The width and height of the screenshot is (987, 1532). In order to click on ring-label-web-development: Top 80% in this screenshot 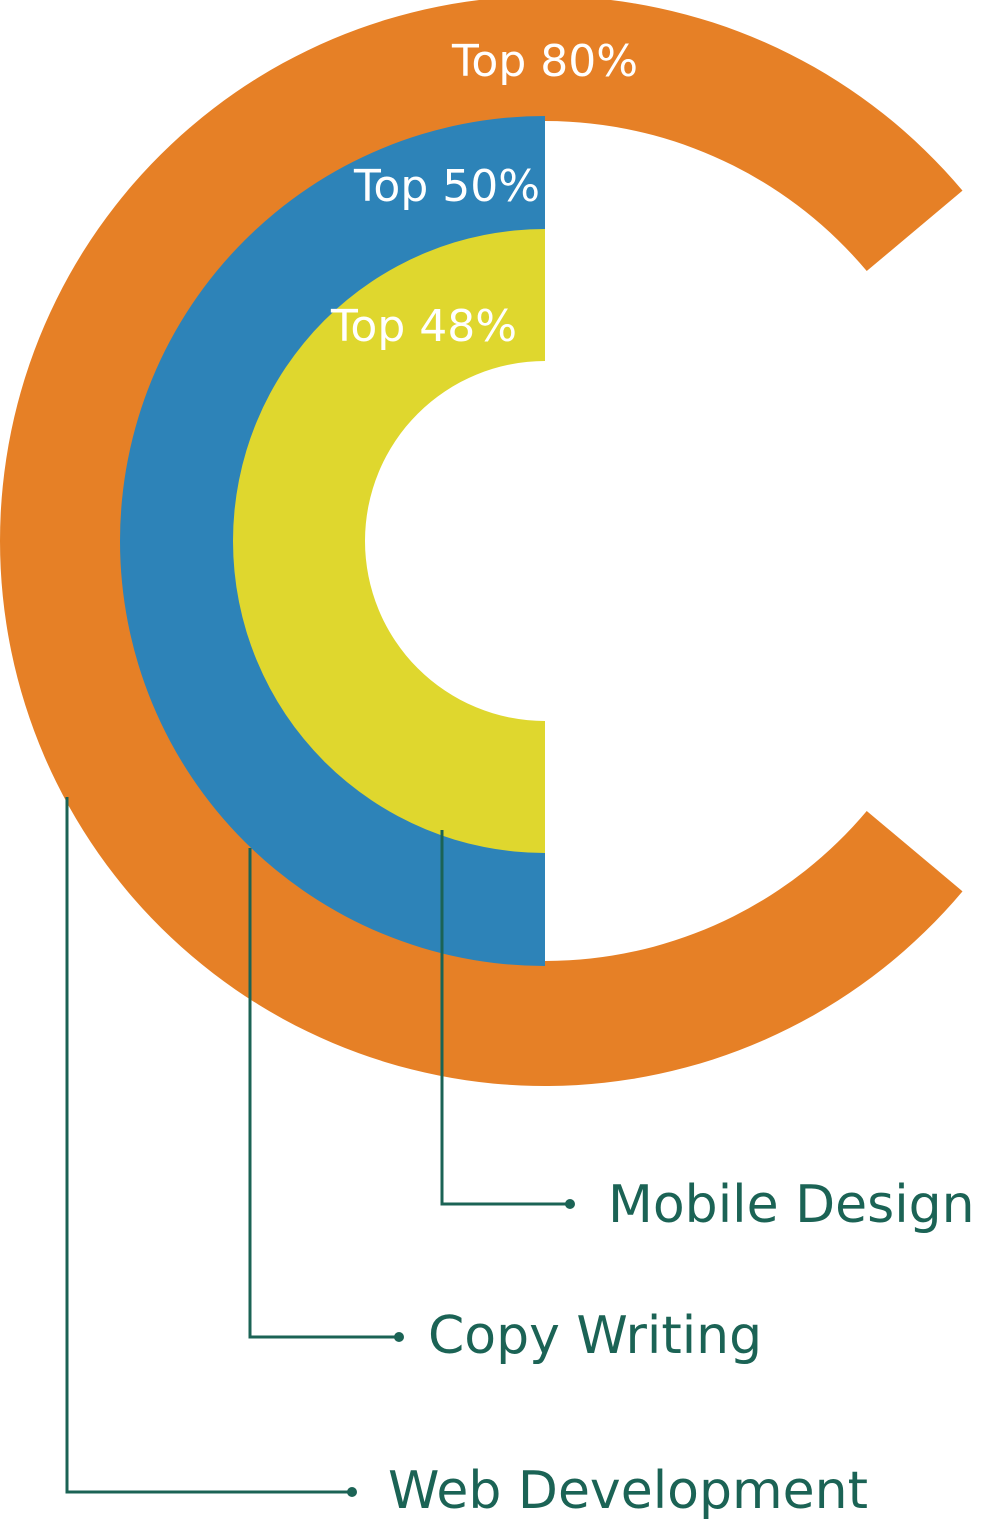, I will do `click(544, 61)`.